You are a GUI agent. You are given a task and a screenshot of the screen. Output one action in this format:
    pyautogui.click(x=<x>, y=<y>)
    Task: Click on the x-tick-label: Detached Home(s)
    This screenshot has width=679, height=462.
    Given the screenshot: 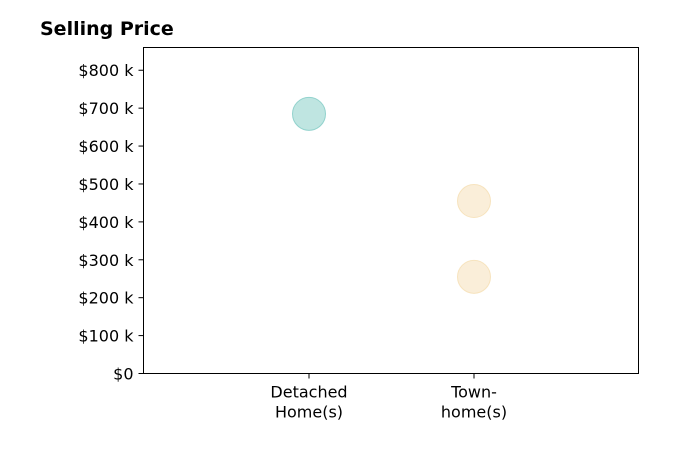 What is the action you would take?
    pyautogui.click(x=308, y=402)
    